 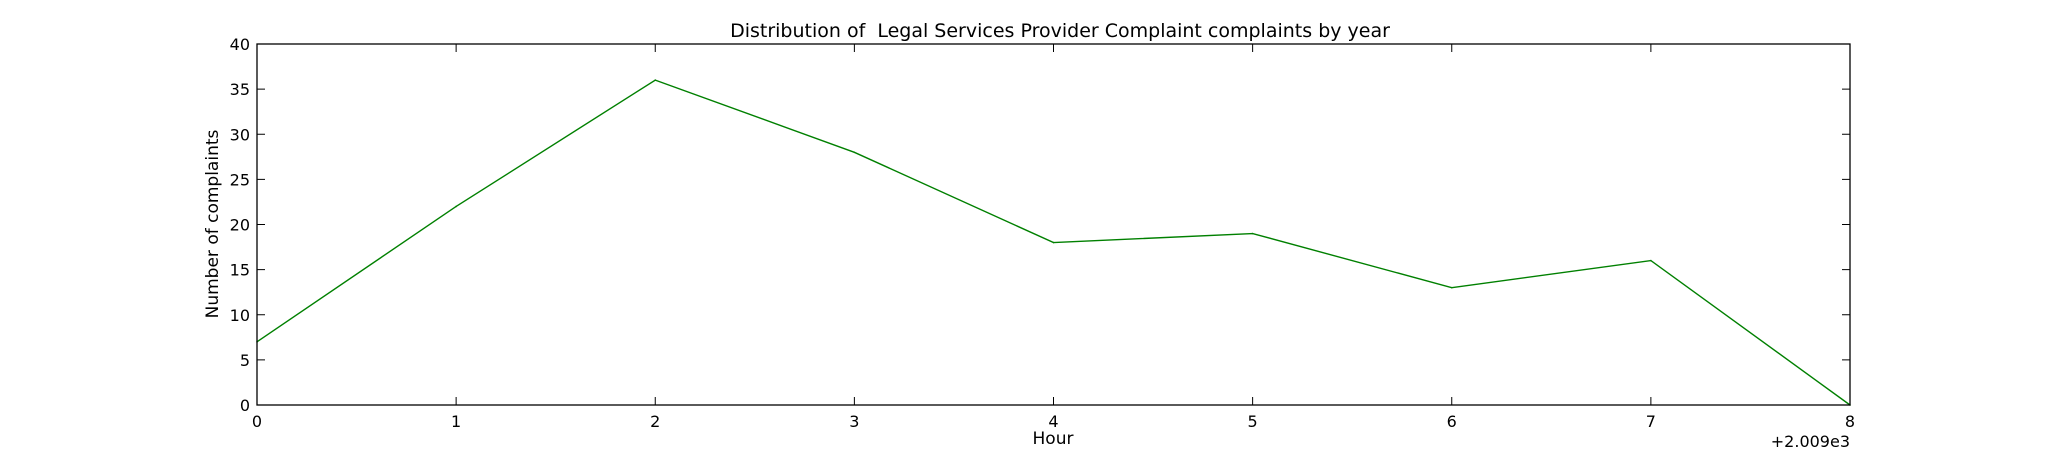 What do you see at coordinates (456, 421) in the screenshot?
I see `x-tick-label: 1` at bounding box center [456, 421].